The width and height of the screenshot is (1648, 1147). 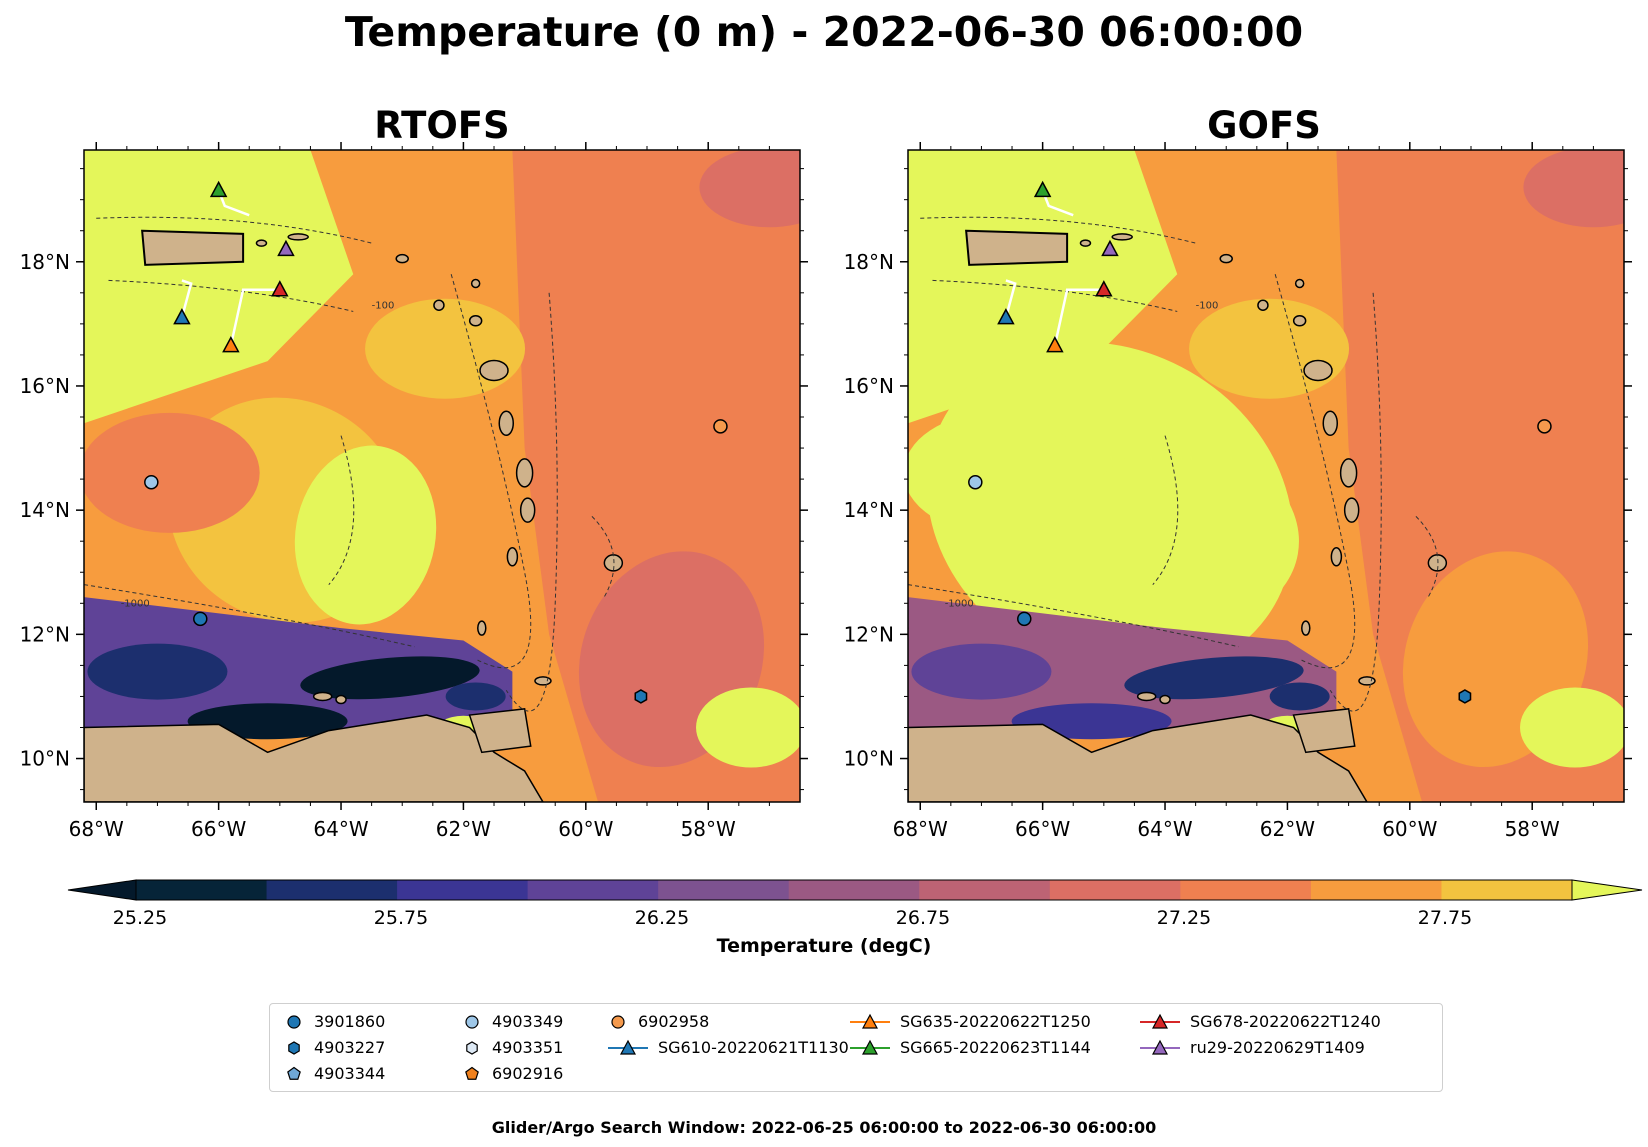 What do you see at coordinates (1184, 918) in the screenshot?
I see `colorbar-tick-label: 27.25` at bounding box center [1184, 918].